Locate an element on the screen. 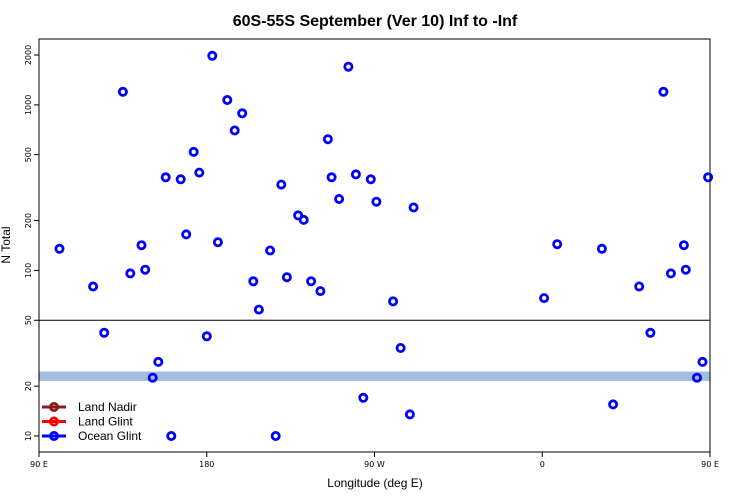  chart-title: 60S-55S September (Ver 10) Inf to -Inf is located at coordinates (375, 21).